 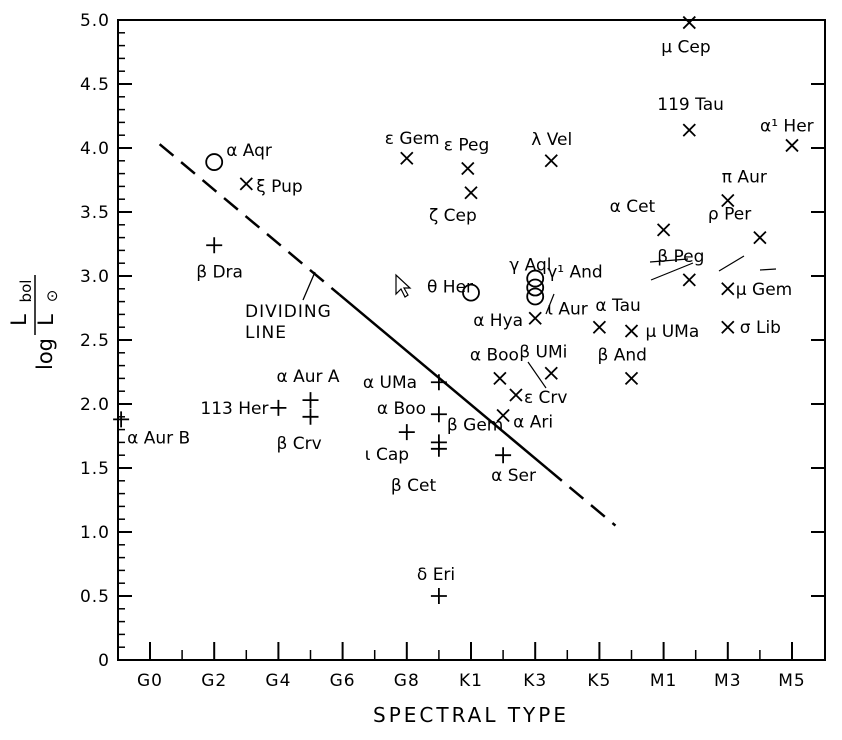 What do you see at coordinates (546, 398) in the screenshot?
I see `star-label: ε Crv` at bounding box center [546, 398].